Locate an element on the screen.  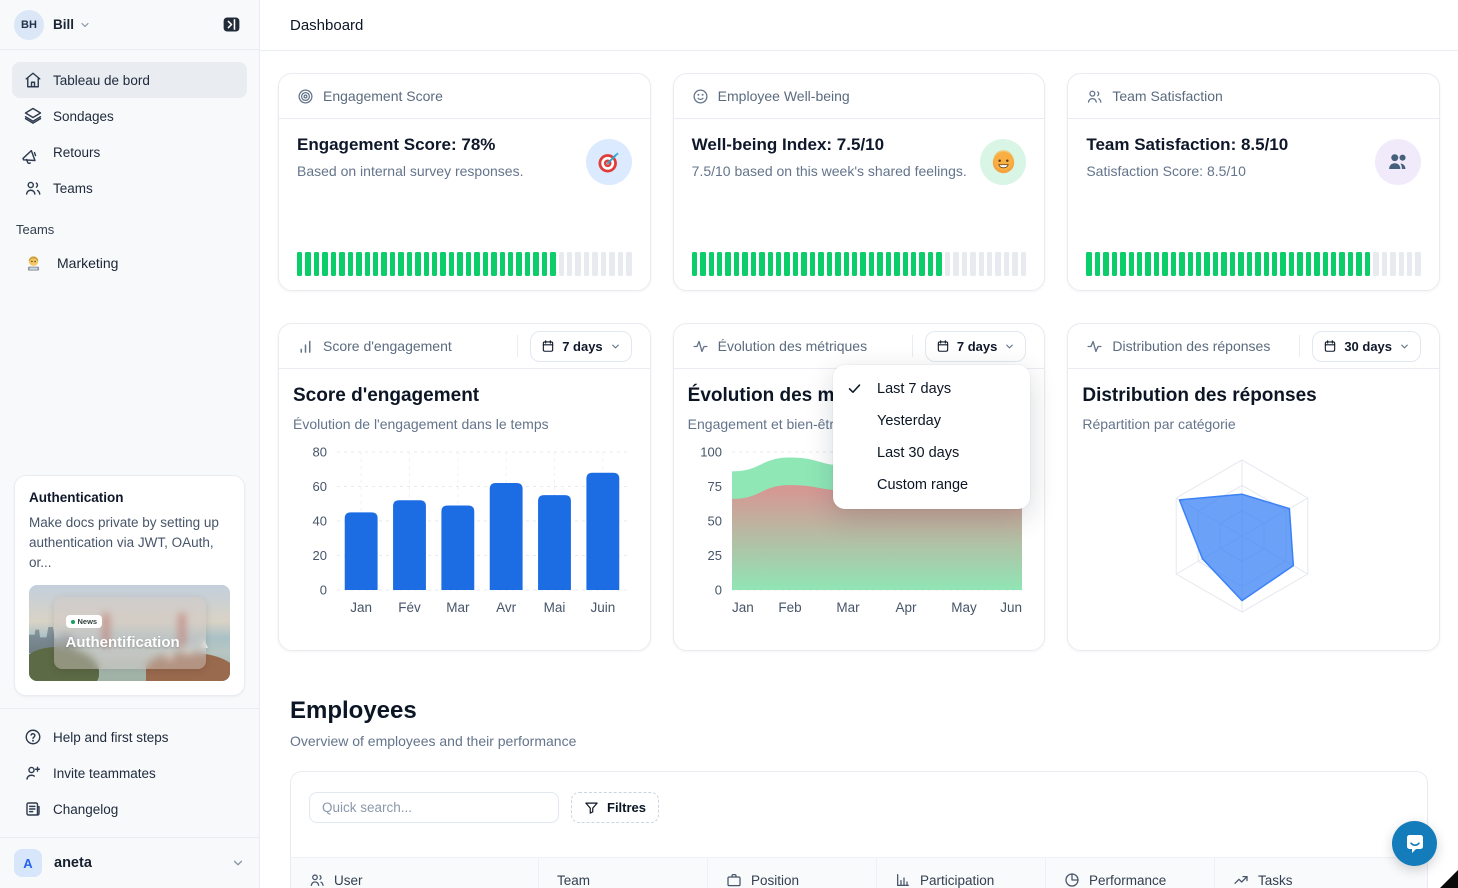
user-avatar: BH is located at coordinates (29, 24).